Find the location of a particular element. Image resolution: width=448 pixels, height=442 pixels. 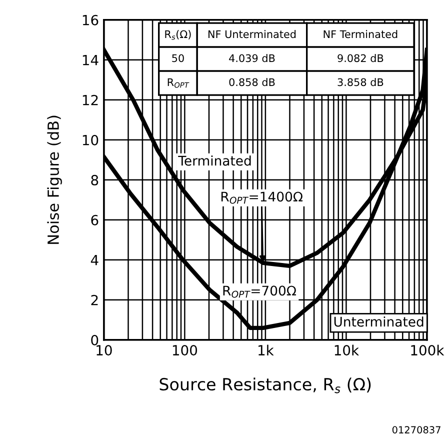

y-tick-label: 6 is located at coordinates (94, 220).